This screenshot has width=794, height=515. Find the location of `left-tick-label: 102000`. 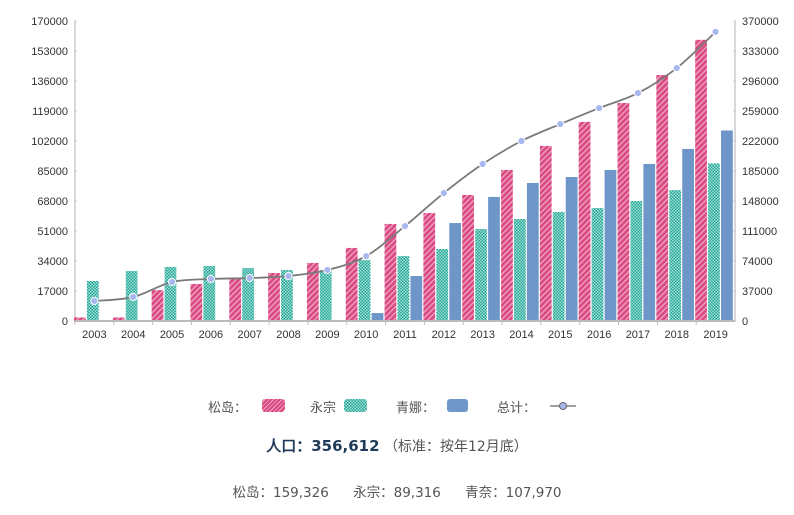

left-tick-label: 102000 is located at coordinates (49, 142).